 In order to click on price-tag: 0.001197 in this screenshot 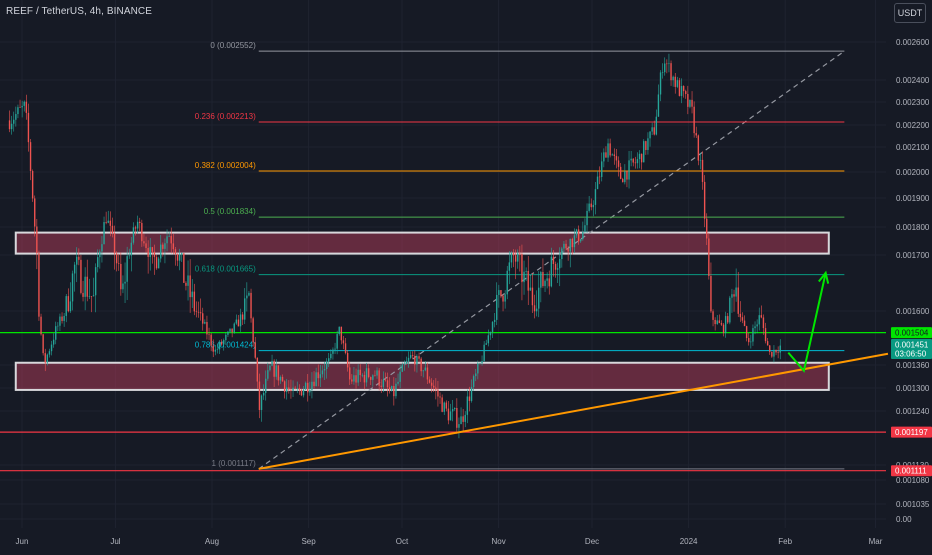, I will do `click(911, 432)`.